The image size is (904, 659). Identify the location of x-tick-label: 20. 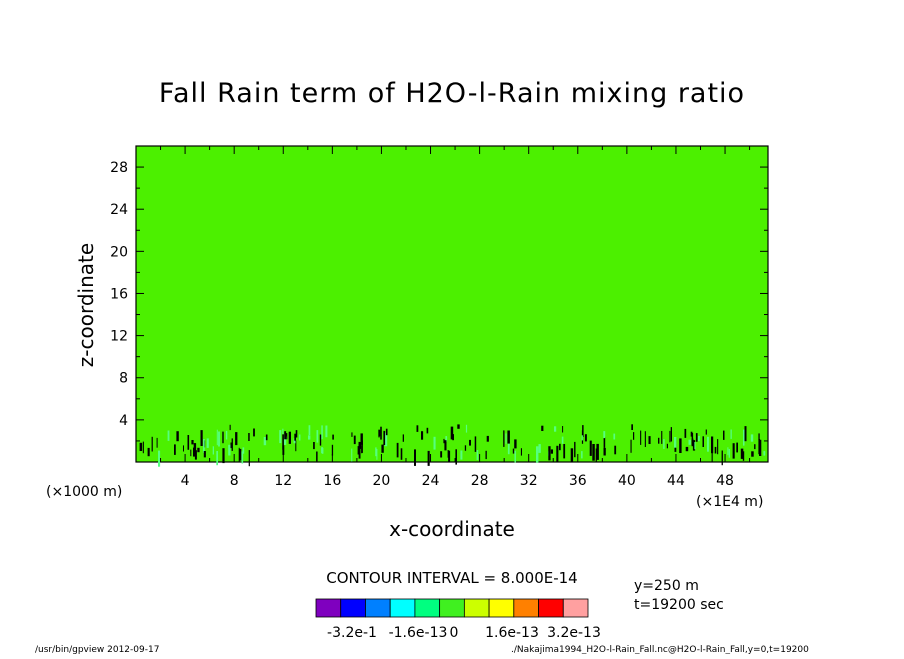
(382, 481).